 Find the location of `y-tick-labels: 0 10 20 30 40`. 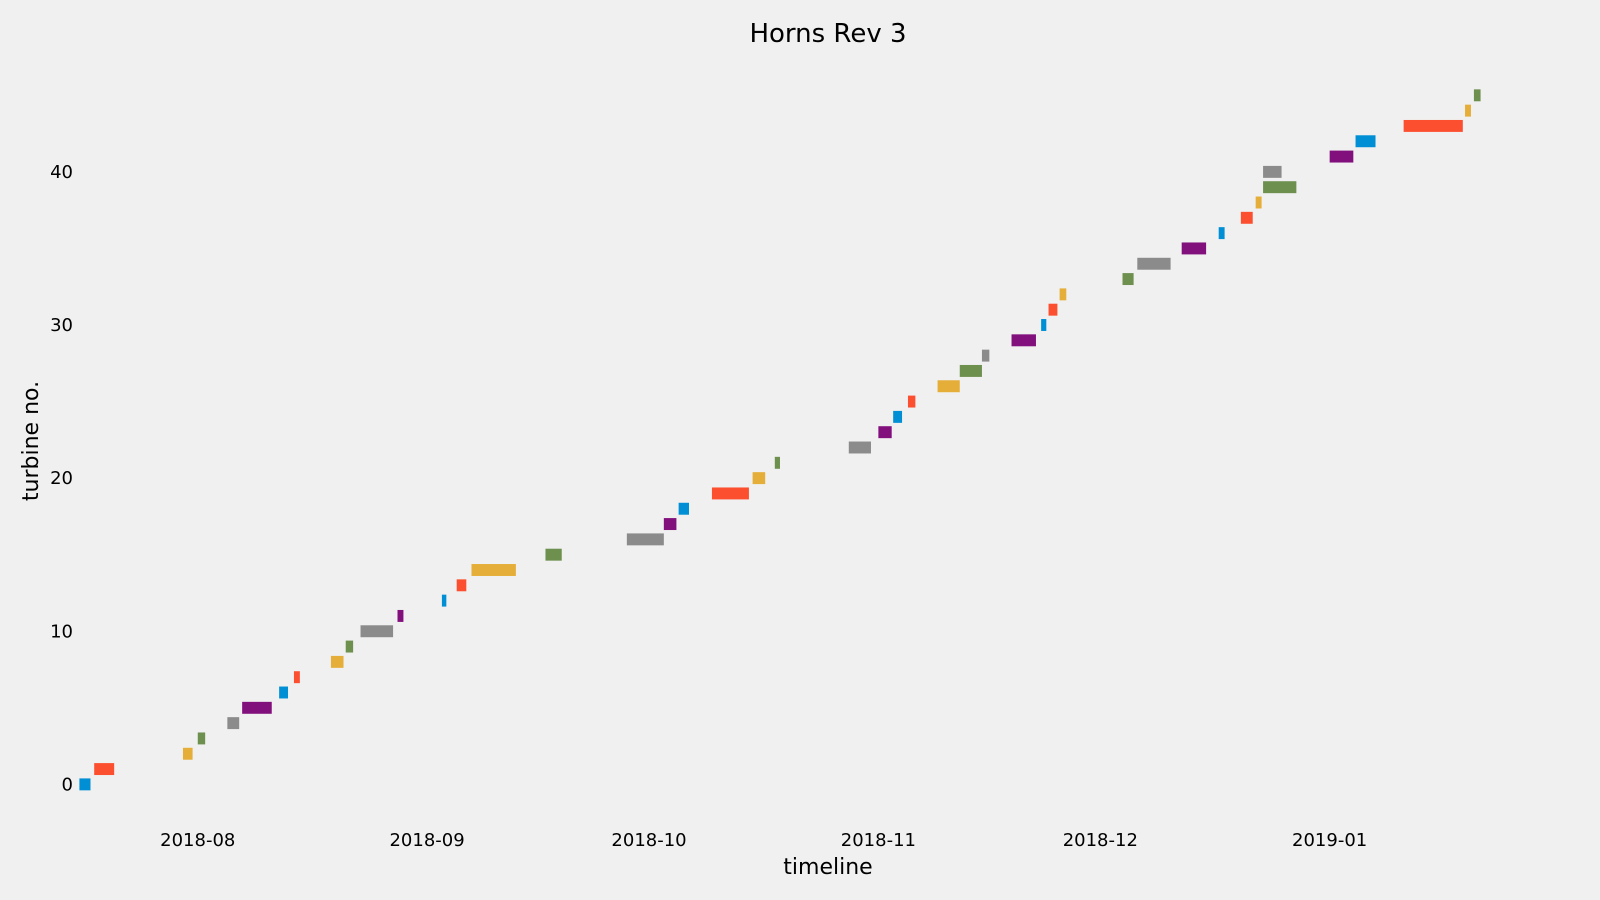

y-tick-labels: 0 10 20 30 40 is located at coordinates (61, 479).